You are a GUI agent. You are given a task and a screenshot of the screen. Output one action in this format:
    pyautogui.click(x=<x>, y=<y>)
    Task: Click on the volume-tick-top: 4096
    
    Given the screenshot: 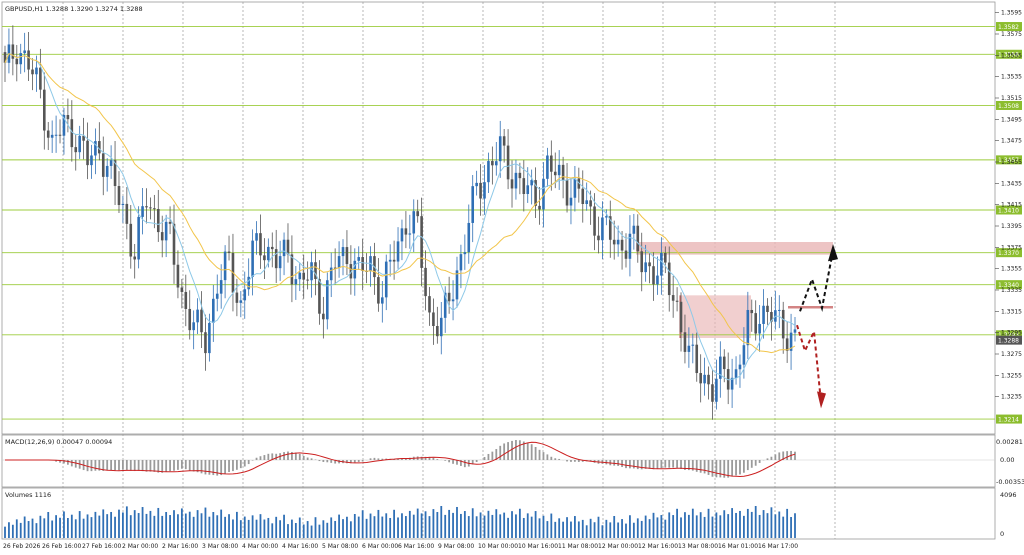 What is the action you would take?
    pyautogui.click(x=1008, y=495)
    